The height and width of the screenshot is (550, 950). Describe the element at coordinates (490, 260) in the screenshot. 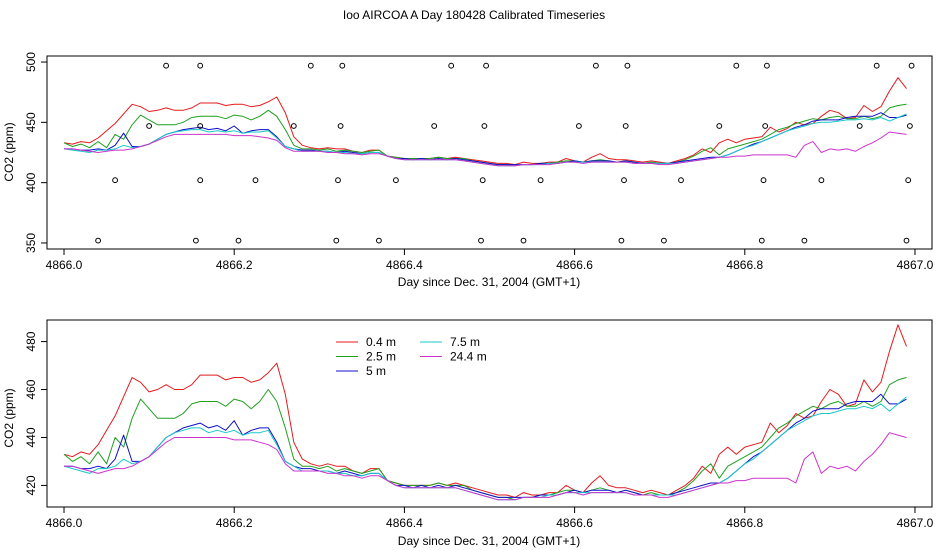

I see `x-axis-top: 4866.0 4866.2 4866.4 4866.6 4866.8 4867.0` at that location.